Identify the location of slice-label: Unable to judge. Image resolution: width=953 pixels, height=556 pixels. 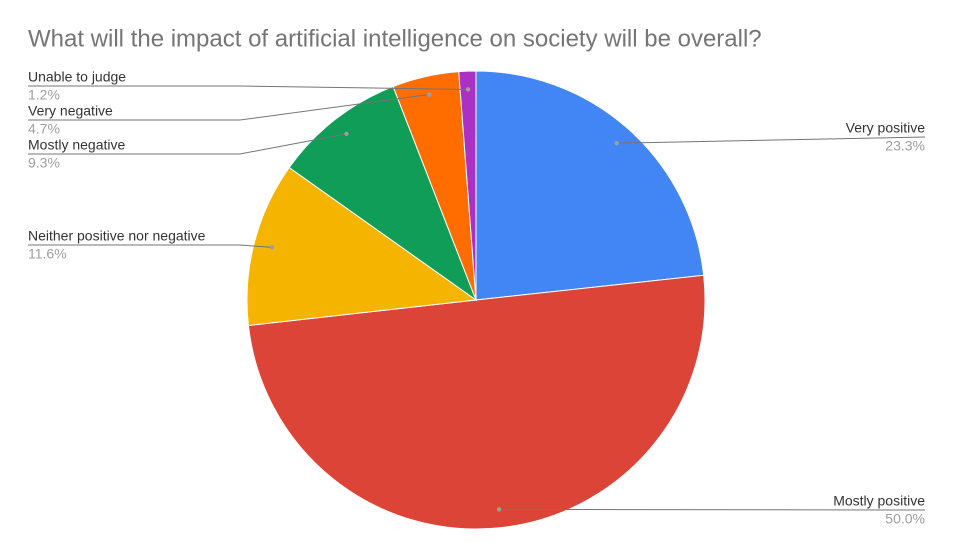
(77, 77).